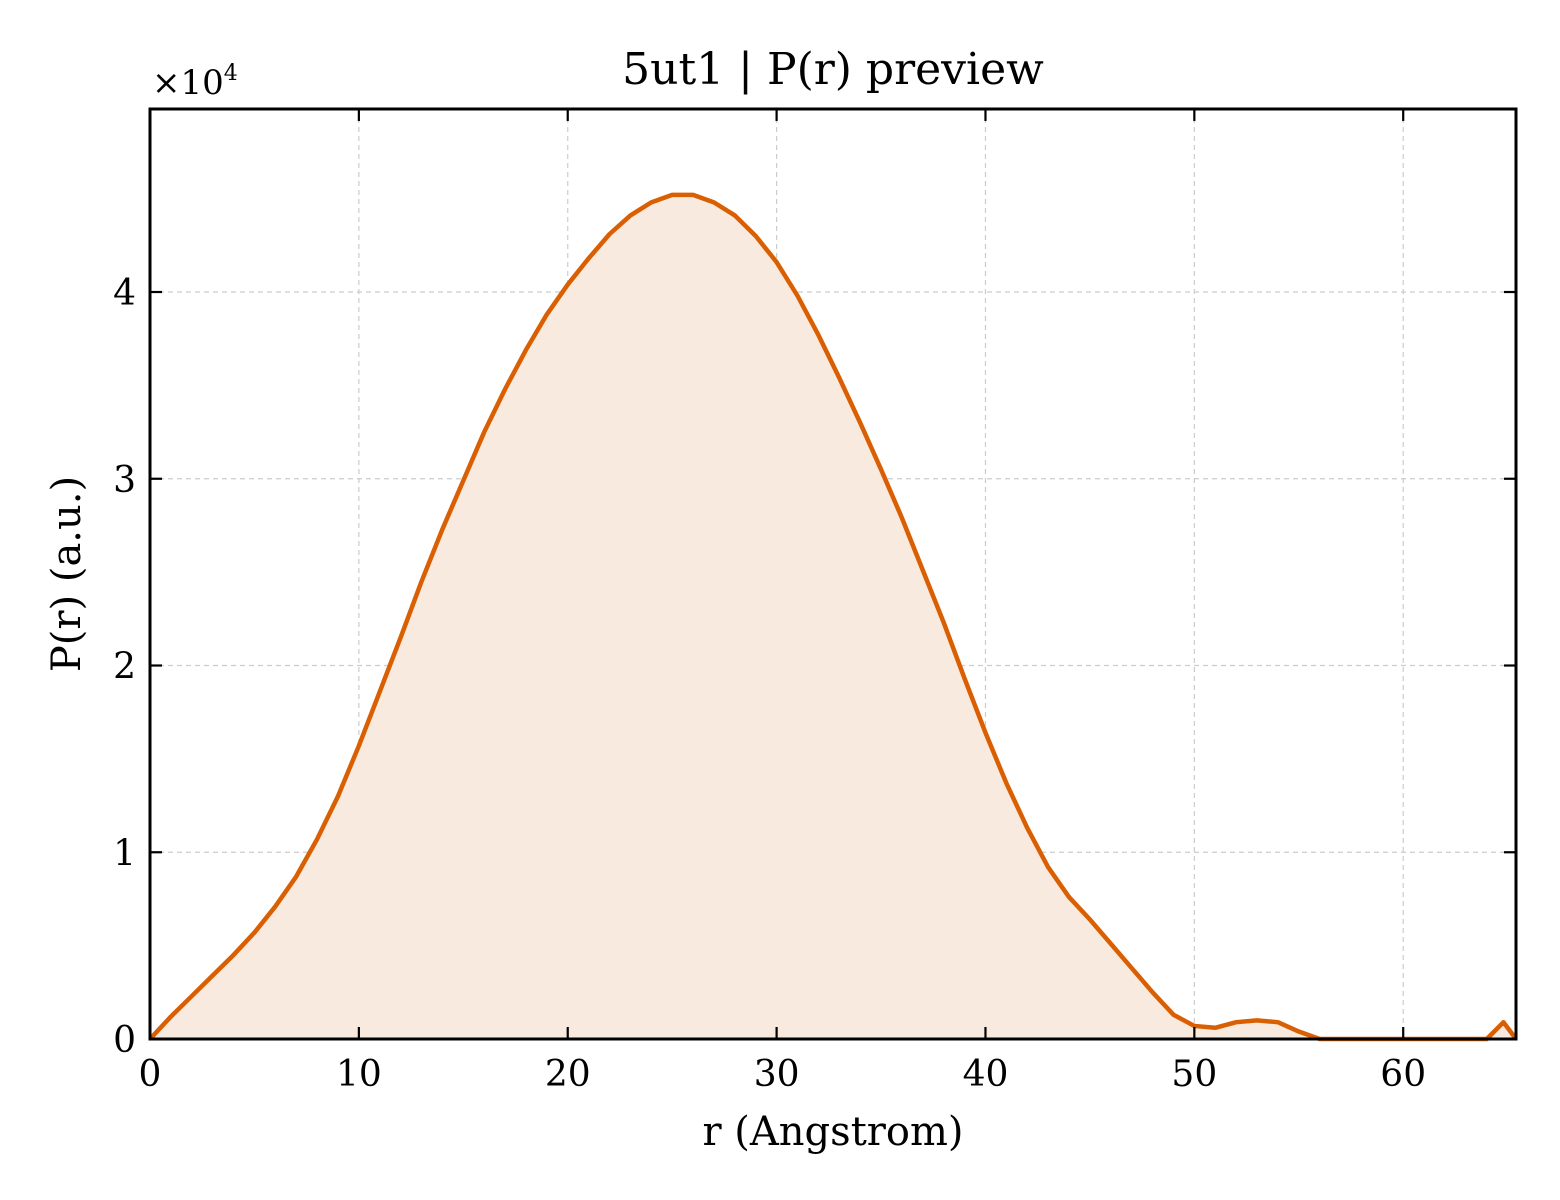 The image size is (1560, 1200). Describe the element at coordinates (1194, 1074) in the screenshot. I see `x-tick-label: 50` at that location.